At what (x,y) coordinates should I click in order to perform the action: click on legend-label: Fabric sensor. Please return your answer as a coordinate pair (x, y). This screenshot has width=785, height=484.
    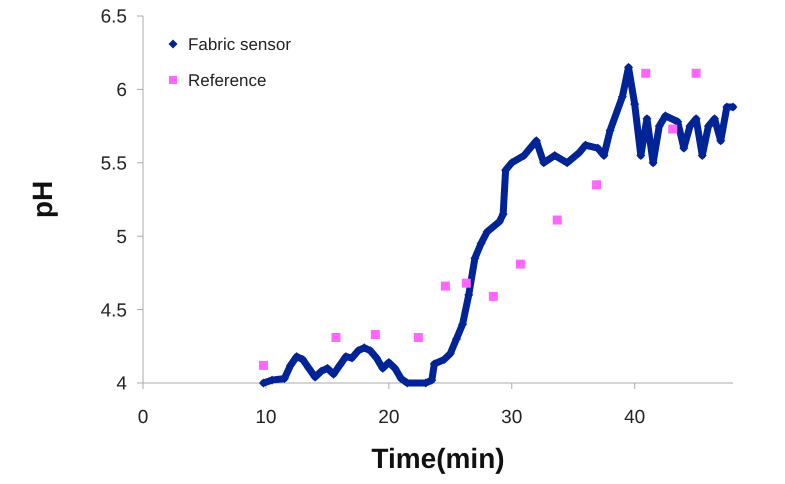
    Looking at the image, I should click on (240, 44).